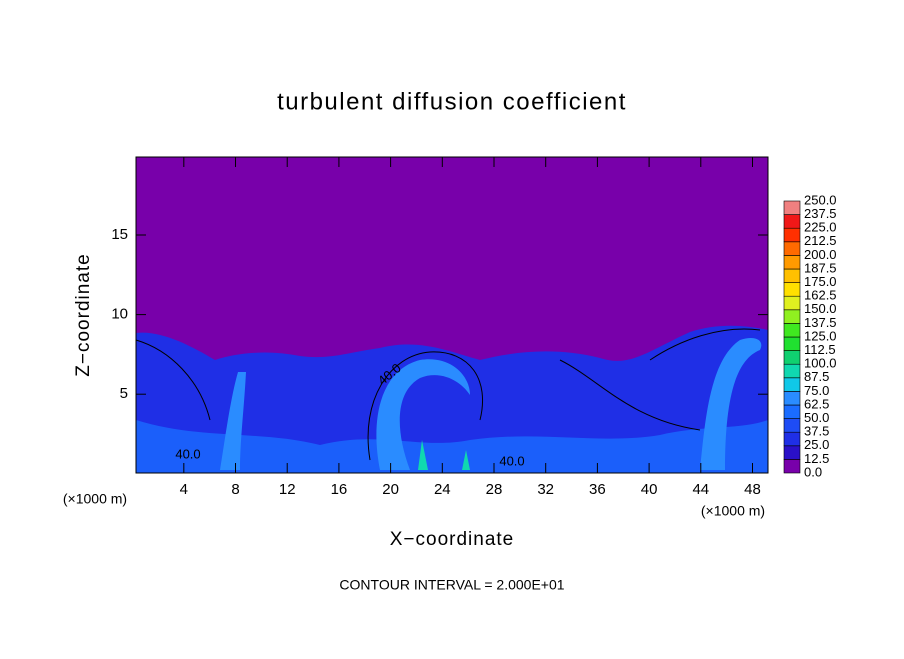 Image resolution: width=904 pixels, height=659 pixels. Describe the element at coordinates (124, 393) in the screenshot. I see `y-tick-label: 5` at that location.